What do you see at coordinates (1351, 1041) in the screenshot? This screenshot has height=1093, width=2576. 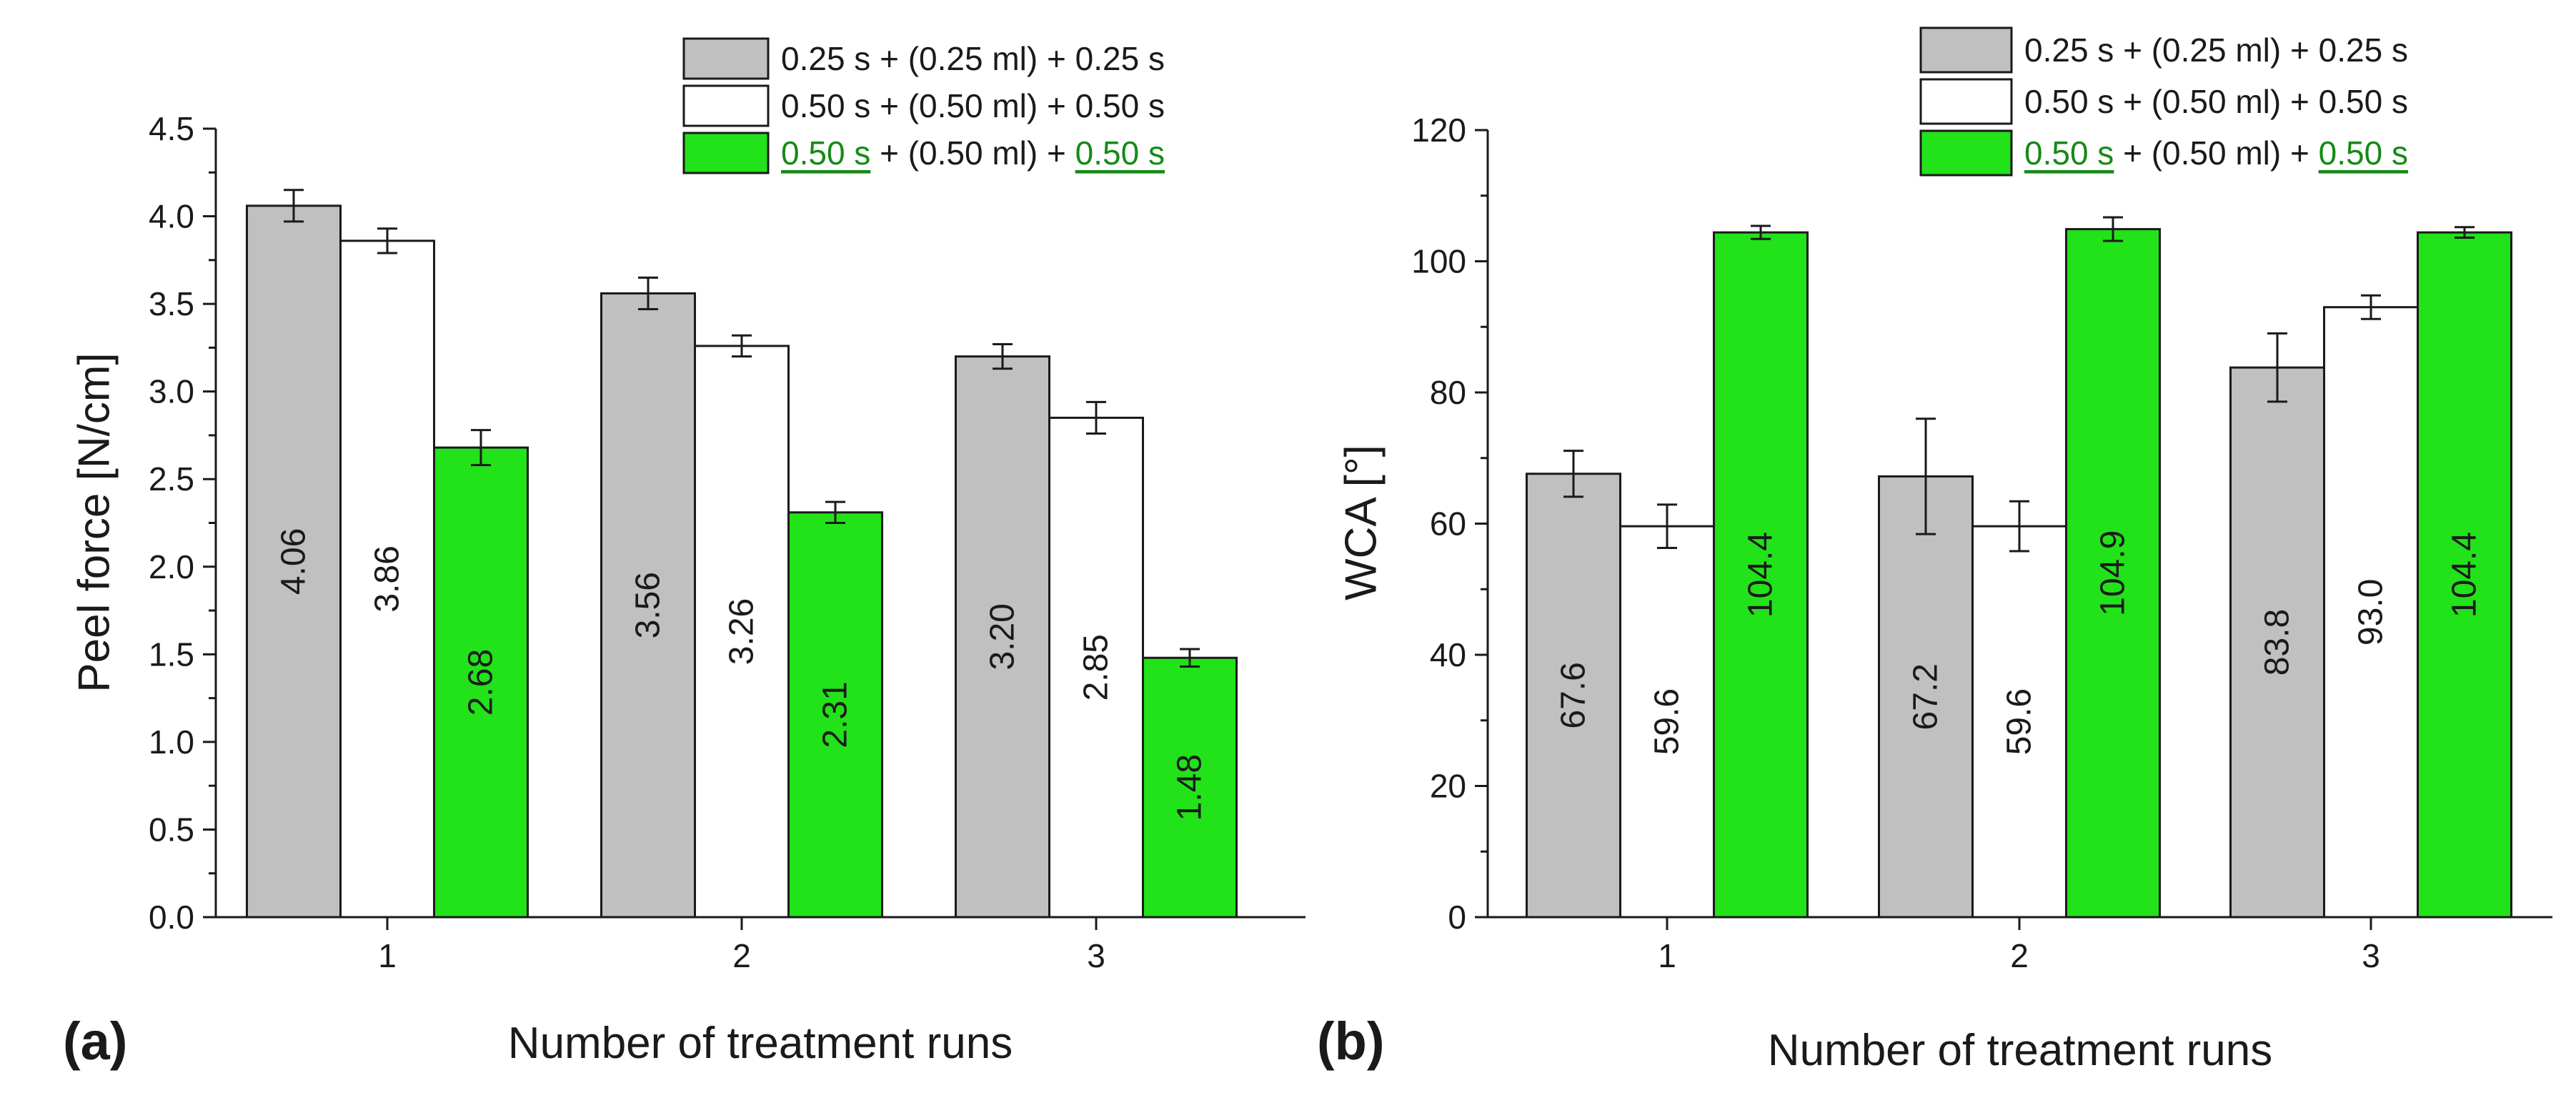 I see `panel-tag: (b)` at bounding box center [1351, 1041].